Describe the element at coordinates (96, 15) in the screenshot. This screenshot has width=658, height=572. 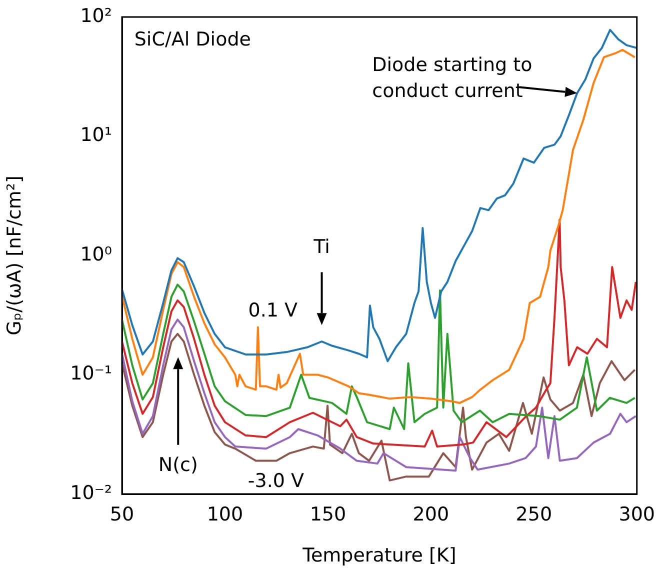
I see `y-tick-label: 10²` at that location.